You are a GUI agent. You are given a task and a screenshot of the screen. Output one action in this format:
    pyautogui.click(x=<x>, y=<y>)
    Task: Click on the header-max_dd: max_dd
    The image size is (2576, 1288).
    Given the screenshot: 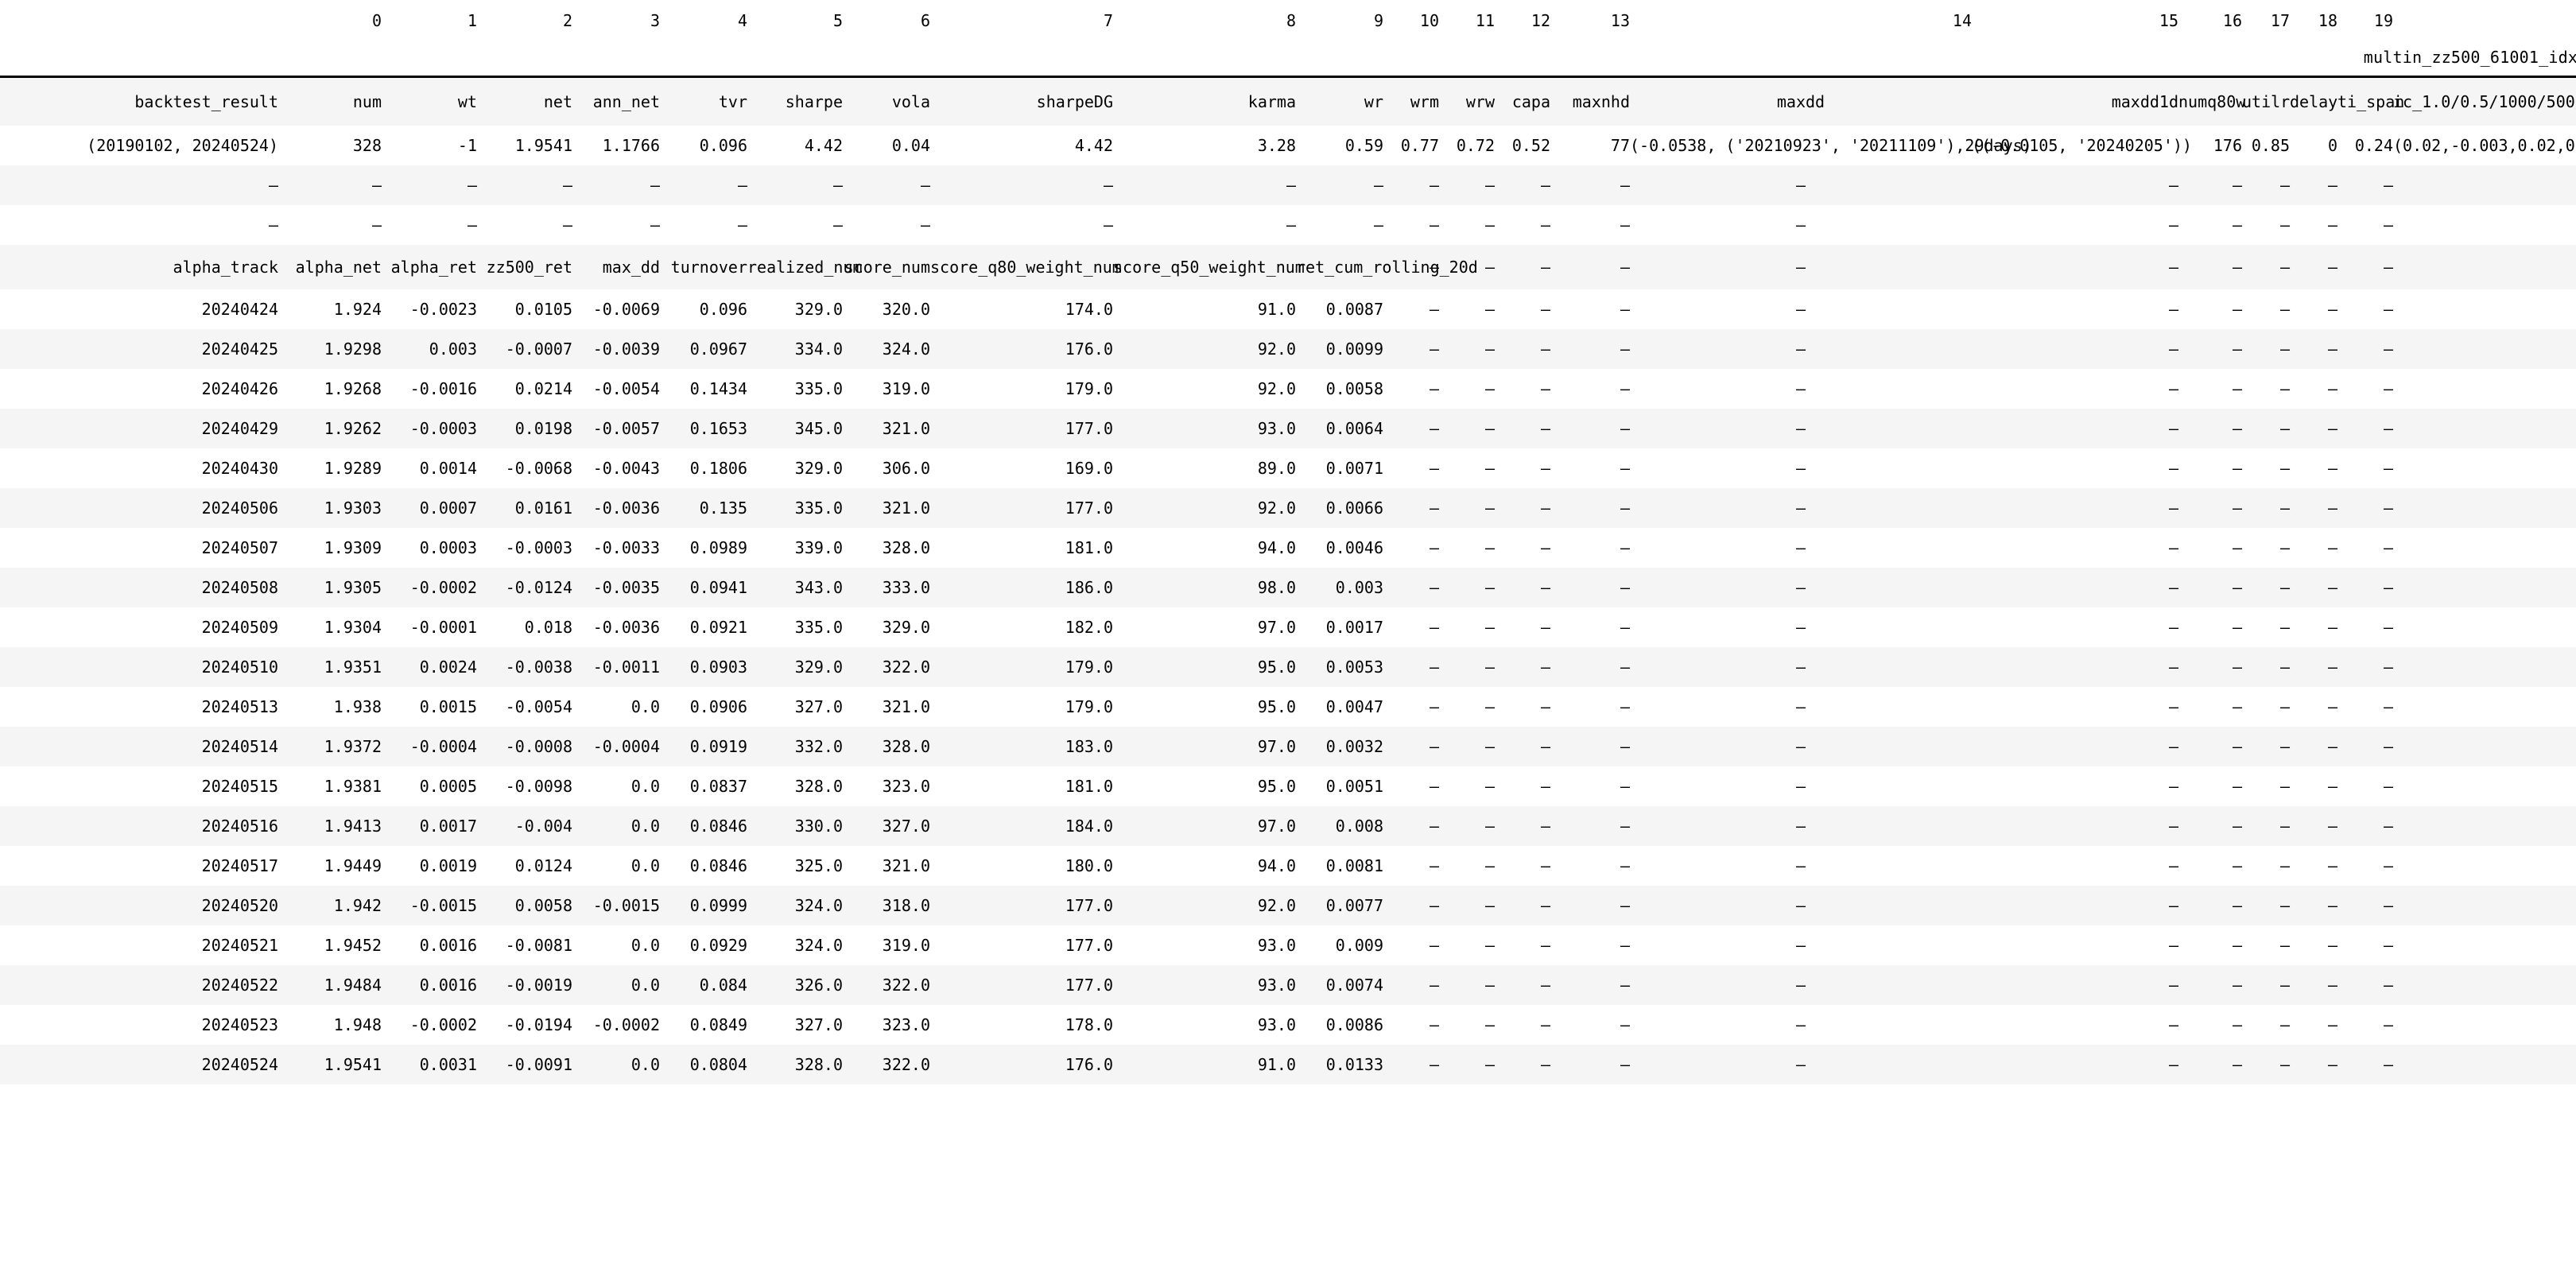 What is the action you would take?
    pyautogui.click(x=616, y=267)
    